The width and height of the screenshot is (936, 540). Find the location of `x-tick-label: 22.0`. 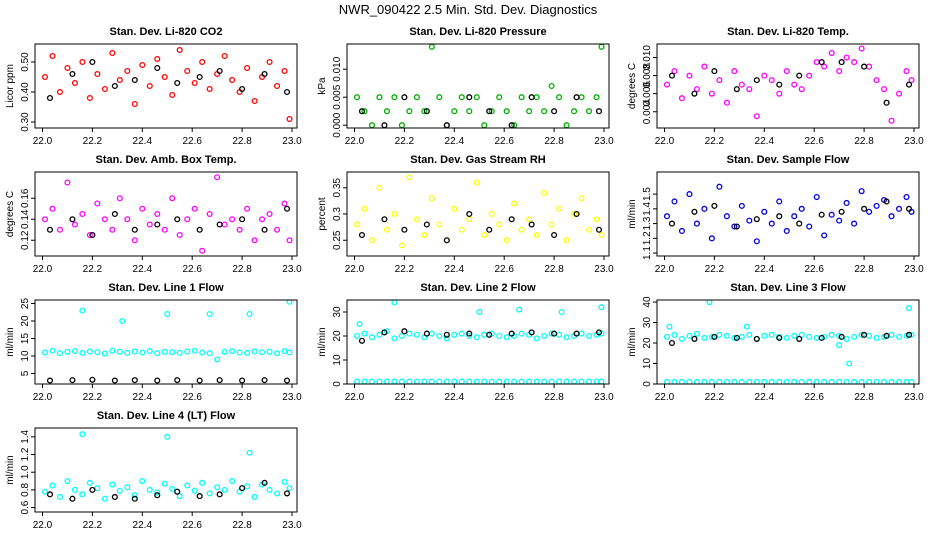

x-tick-label: 22.0 is located at coordinates (43, 525).